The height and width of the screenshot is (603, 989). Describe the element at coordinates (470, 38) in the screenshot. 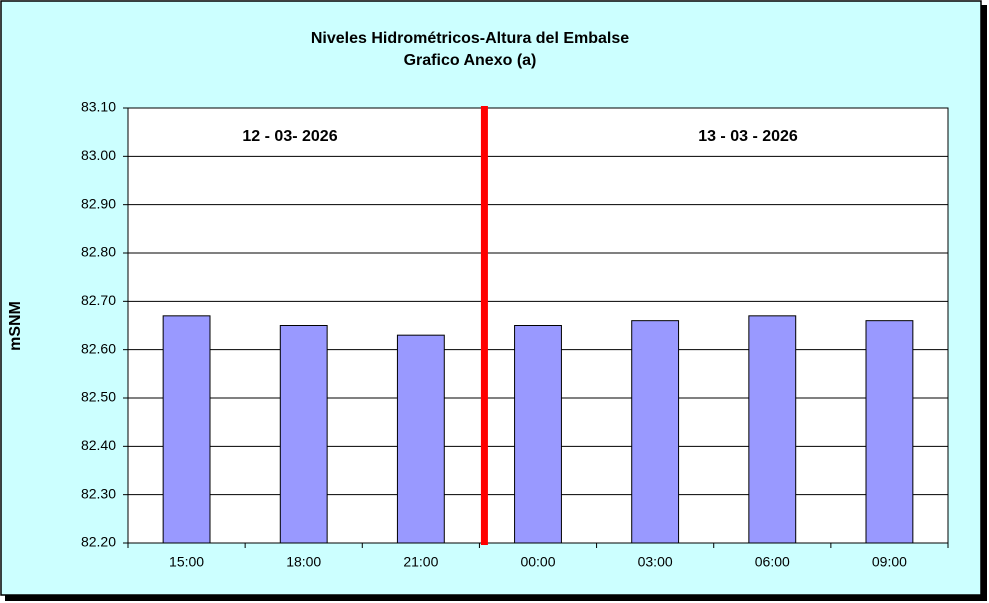

I see `chart-title: Niveles Hidrométricos-Altura del Embalse` at that location.